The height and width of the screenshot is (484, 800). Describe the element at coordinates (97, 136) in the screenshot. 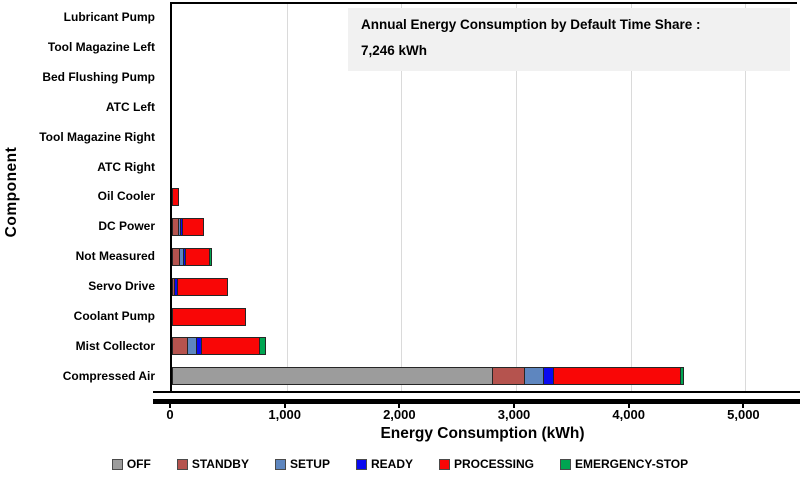

I see `category-label: Tool Magazine Right` at that location.